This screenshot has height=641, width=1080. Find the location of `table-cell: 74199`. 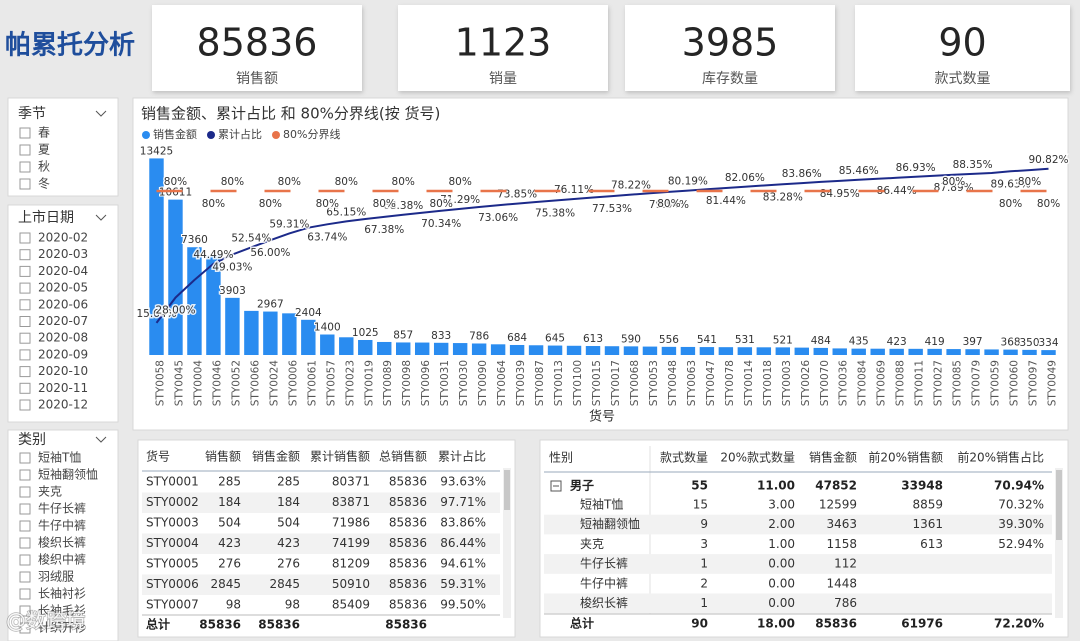

table-cell: 74199 is located at coordinates (351, 543).